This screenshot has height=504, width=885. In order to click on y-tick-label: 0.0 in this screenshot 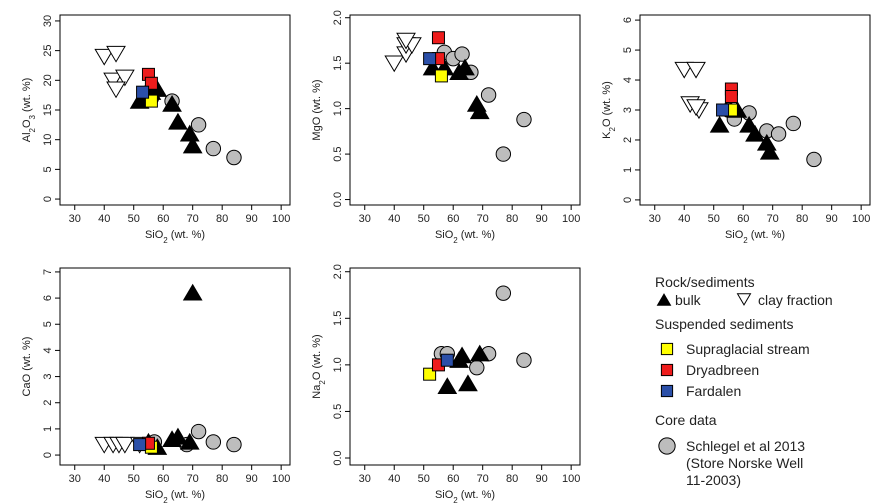, I will do `click(338, 457)`.